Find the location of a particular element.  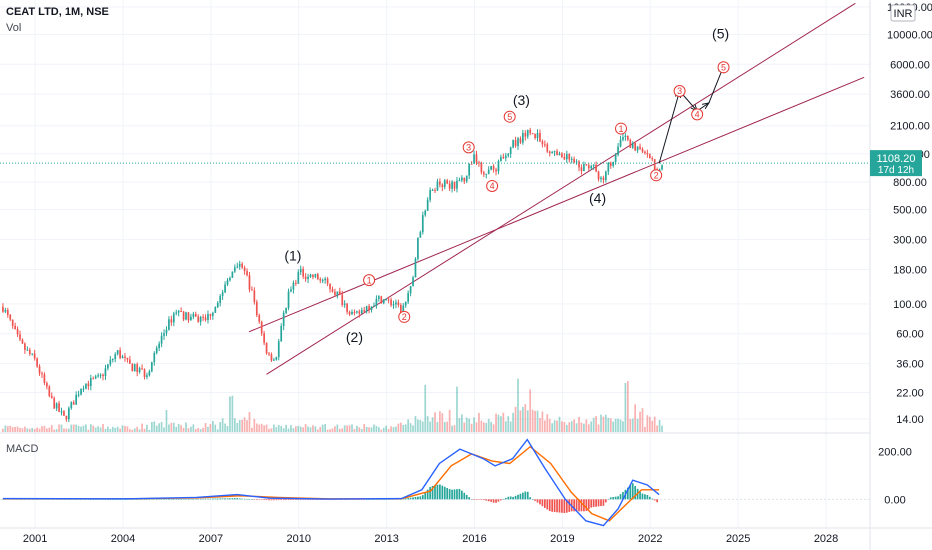

volume-bars is located at coordinates (332, 405).